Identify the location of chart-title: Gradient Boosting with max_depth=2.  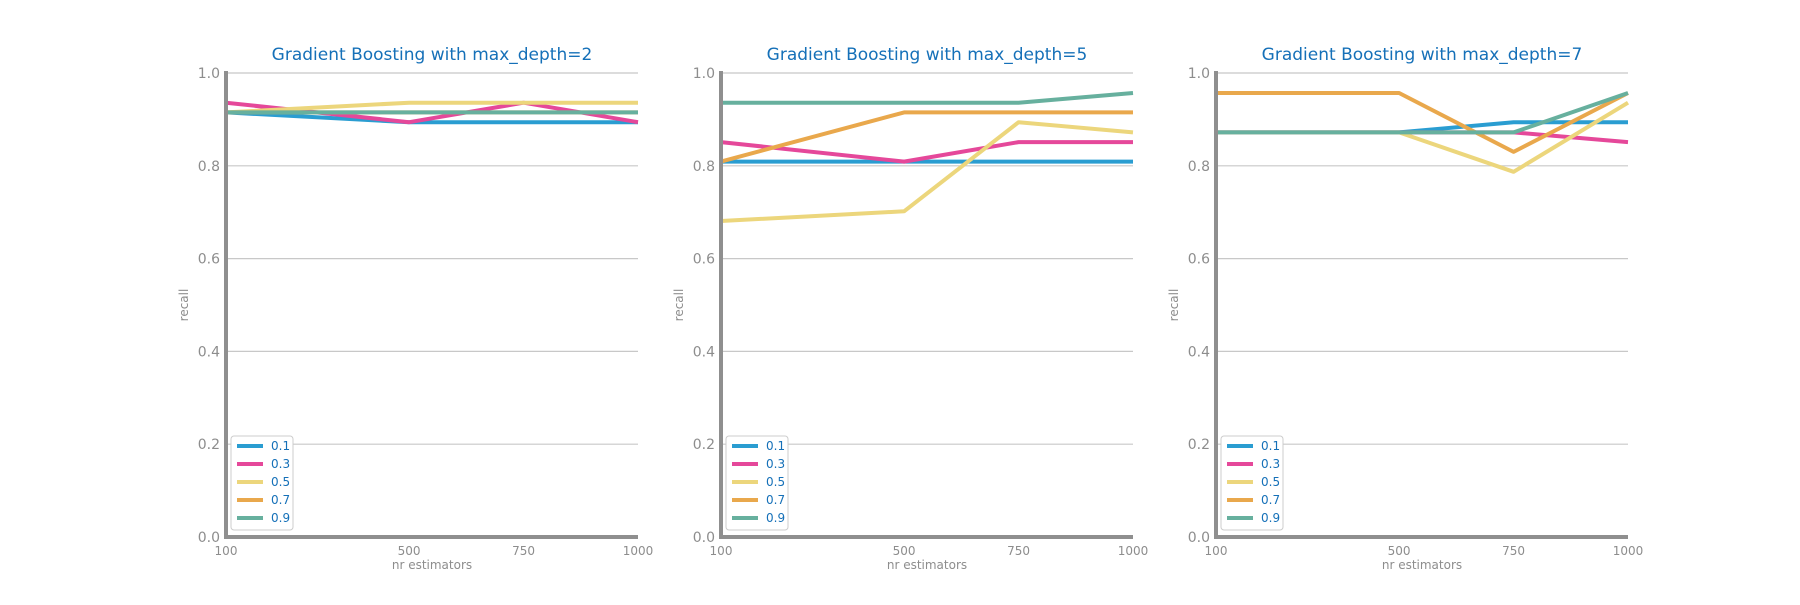
(432, 55).